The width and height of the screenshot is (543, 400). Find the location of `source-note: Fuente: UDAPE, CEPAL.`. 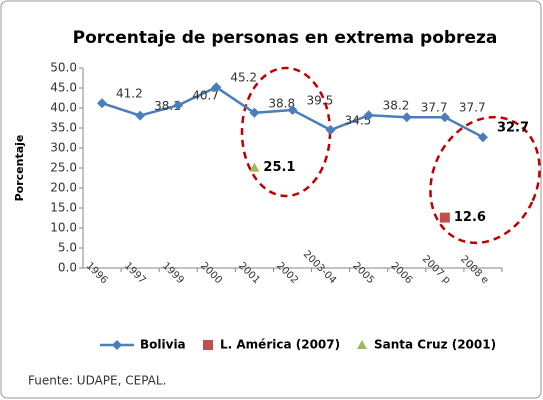

source-note: Fuente: UDAPE, CEPAL. is located at coordinates (97, 381).